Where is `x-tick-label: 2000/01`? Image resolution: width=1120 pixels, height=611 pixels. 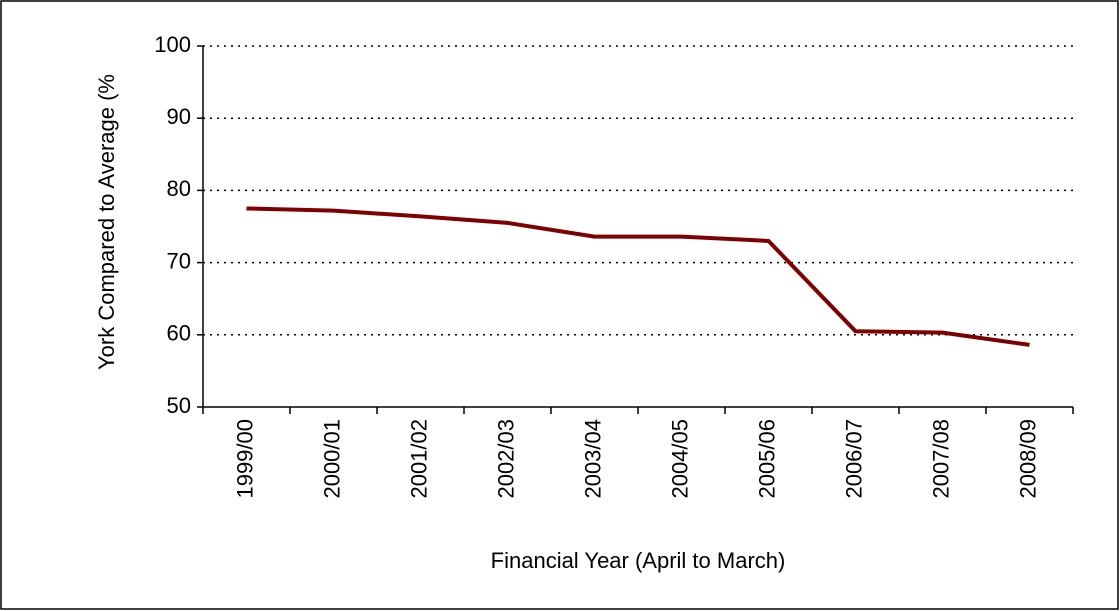 x-tick-label: 2000/01 is located at coordinates (331, 459).